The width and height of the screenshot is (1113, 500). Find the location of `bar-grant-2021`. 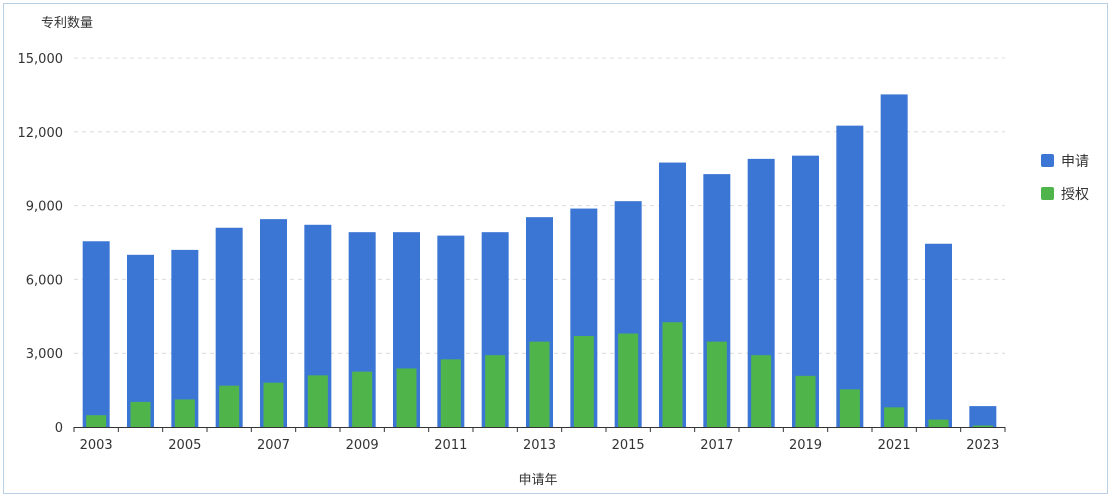

bar-grant-2021 is located at coordinates (894, 417).